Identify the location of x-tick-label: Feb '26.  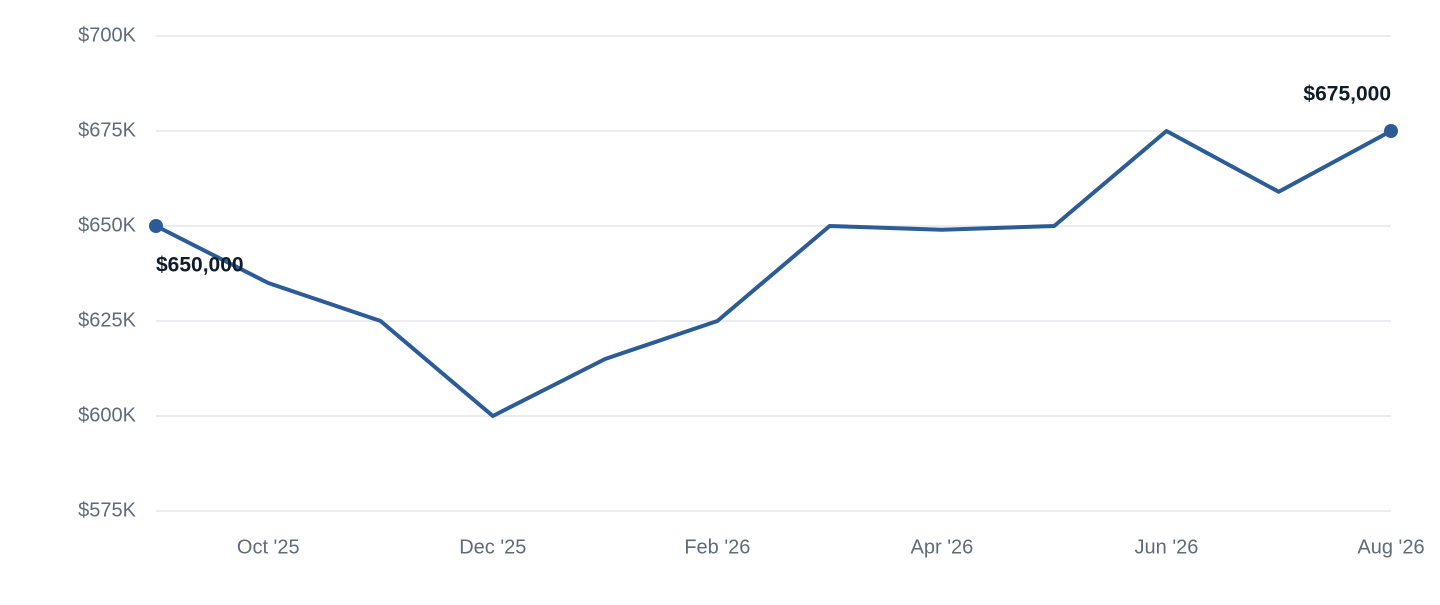
(717, 547).